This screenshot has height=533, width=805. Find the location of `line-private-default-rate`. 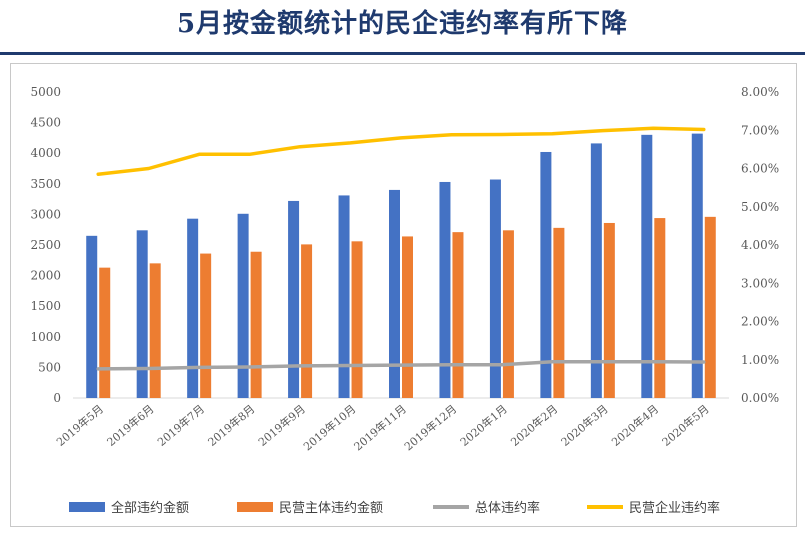

line-private-default-rate is located at coordinates (401, 151).